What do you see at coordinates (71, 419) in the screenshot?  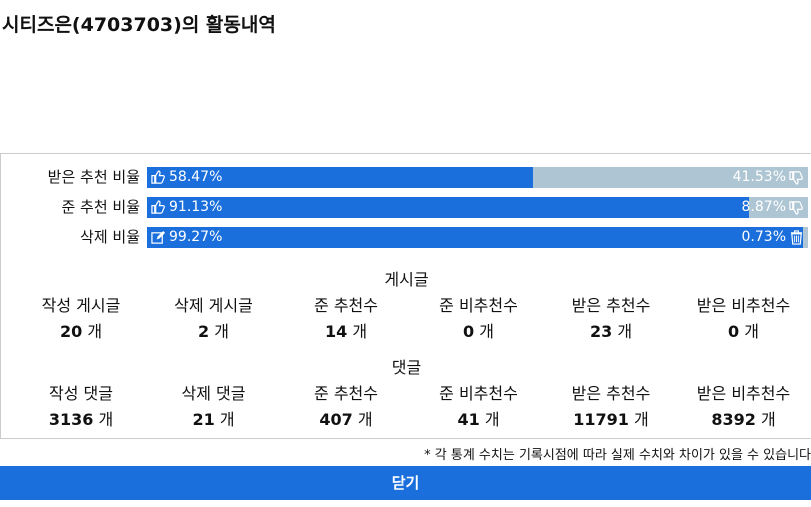 I see `stat-number: 3136` at bounding box center [71, 419].